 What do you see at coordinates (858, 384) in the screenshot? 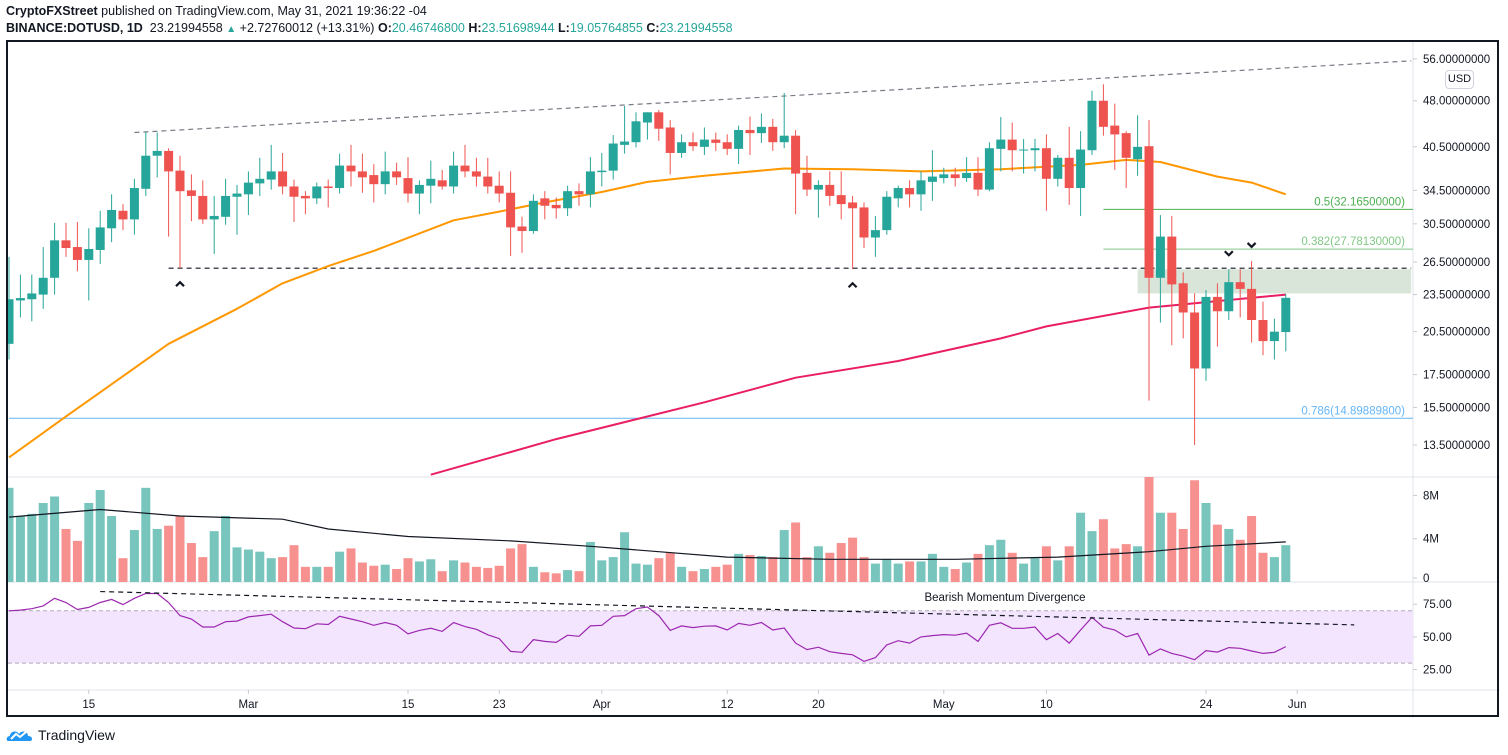
I see `moving-average-200-line` at bounding box center [858, 384].